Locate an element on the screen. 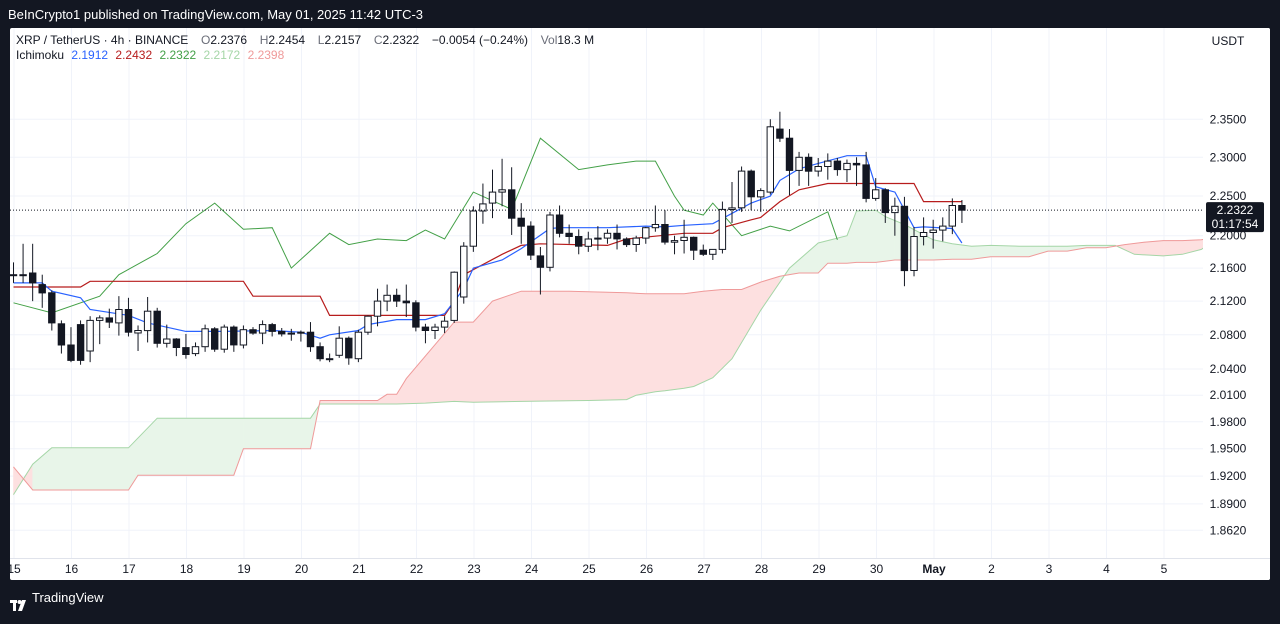  date-tick-label: May is located at coordinates (934, 569).